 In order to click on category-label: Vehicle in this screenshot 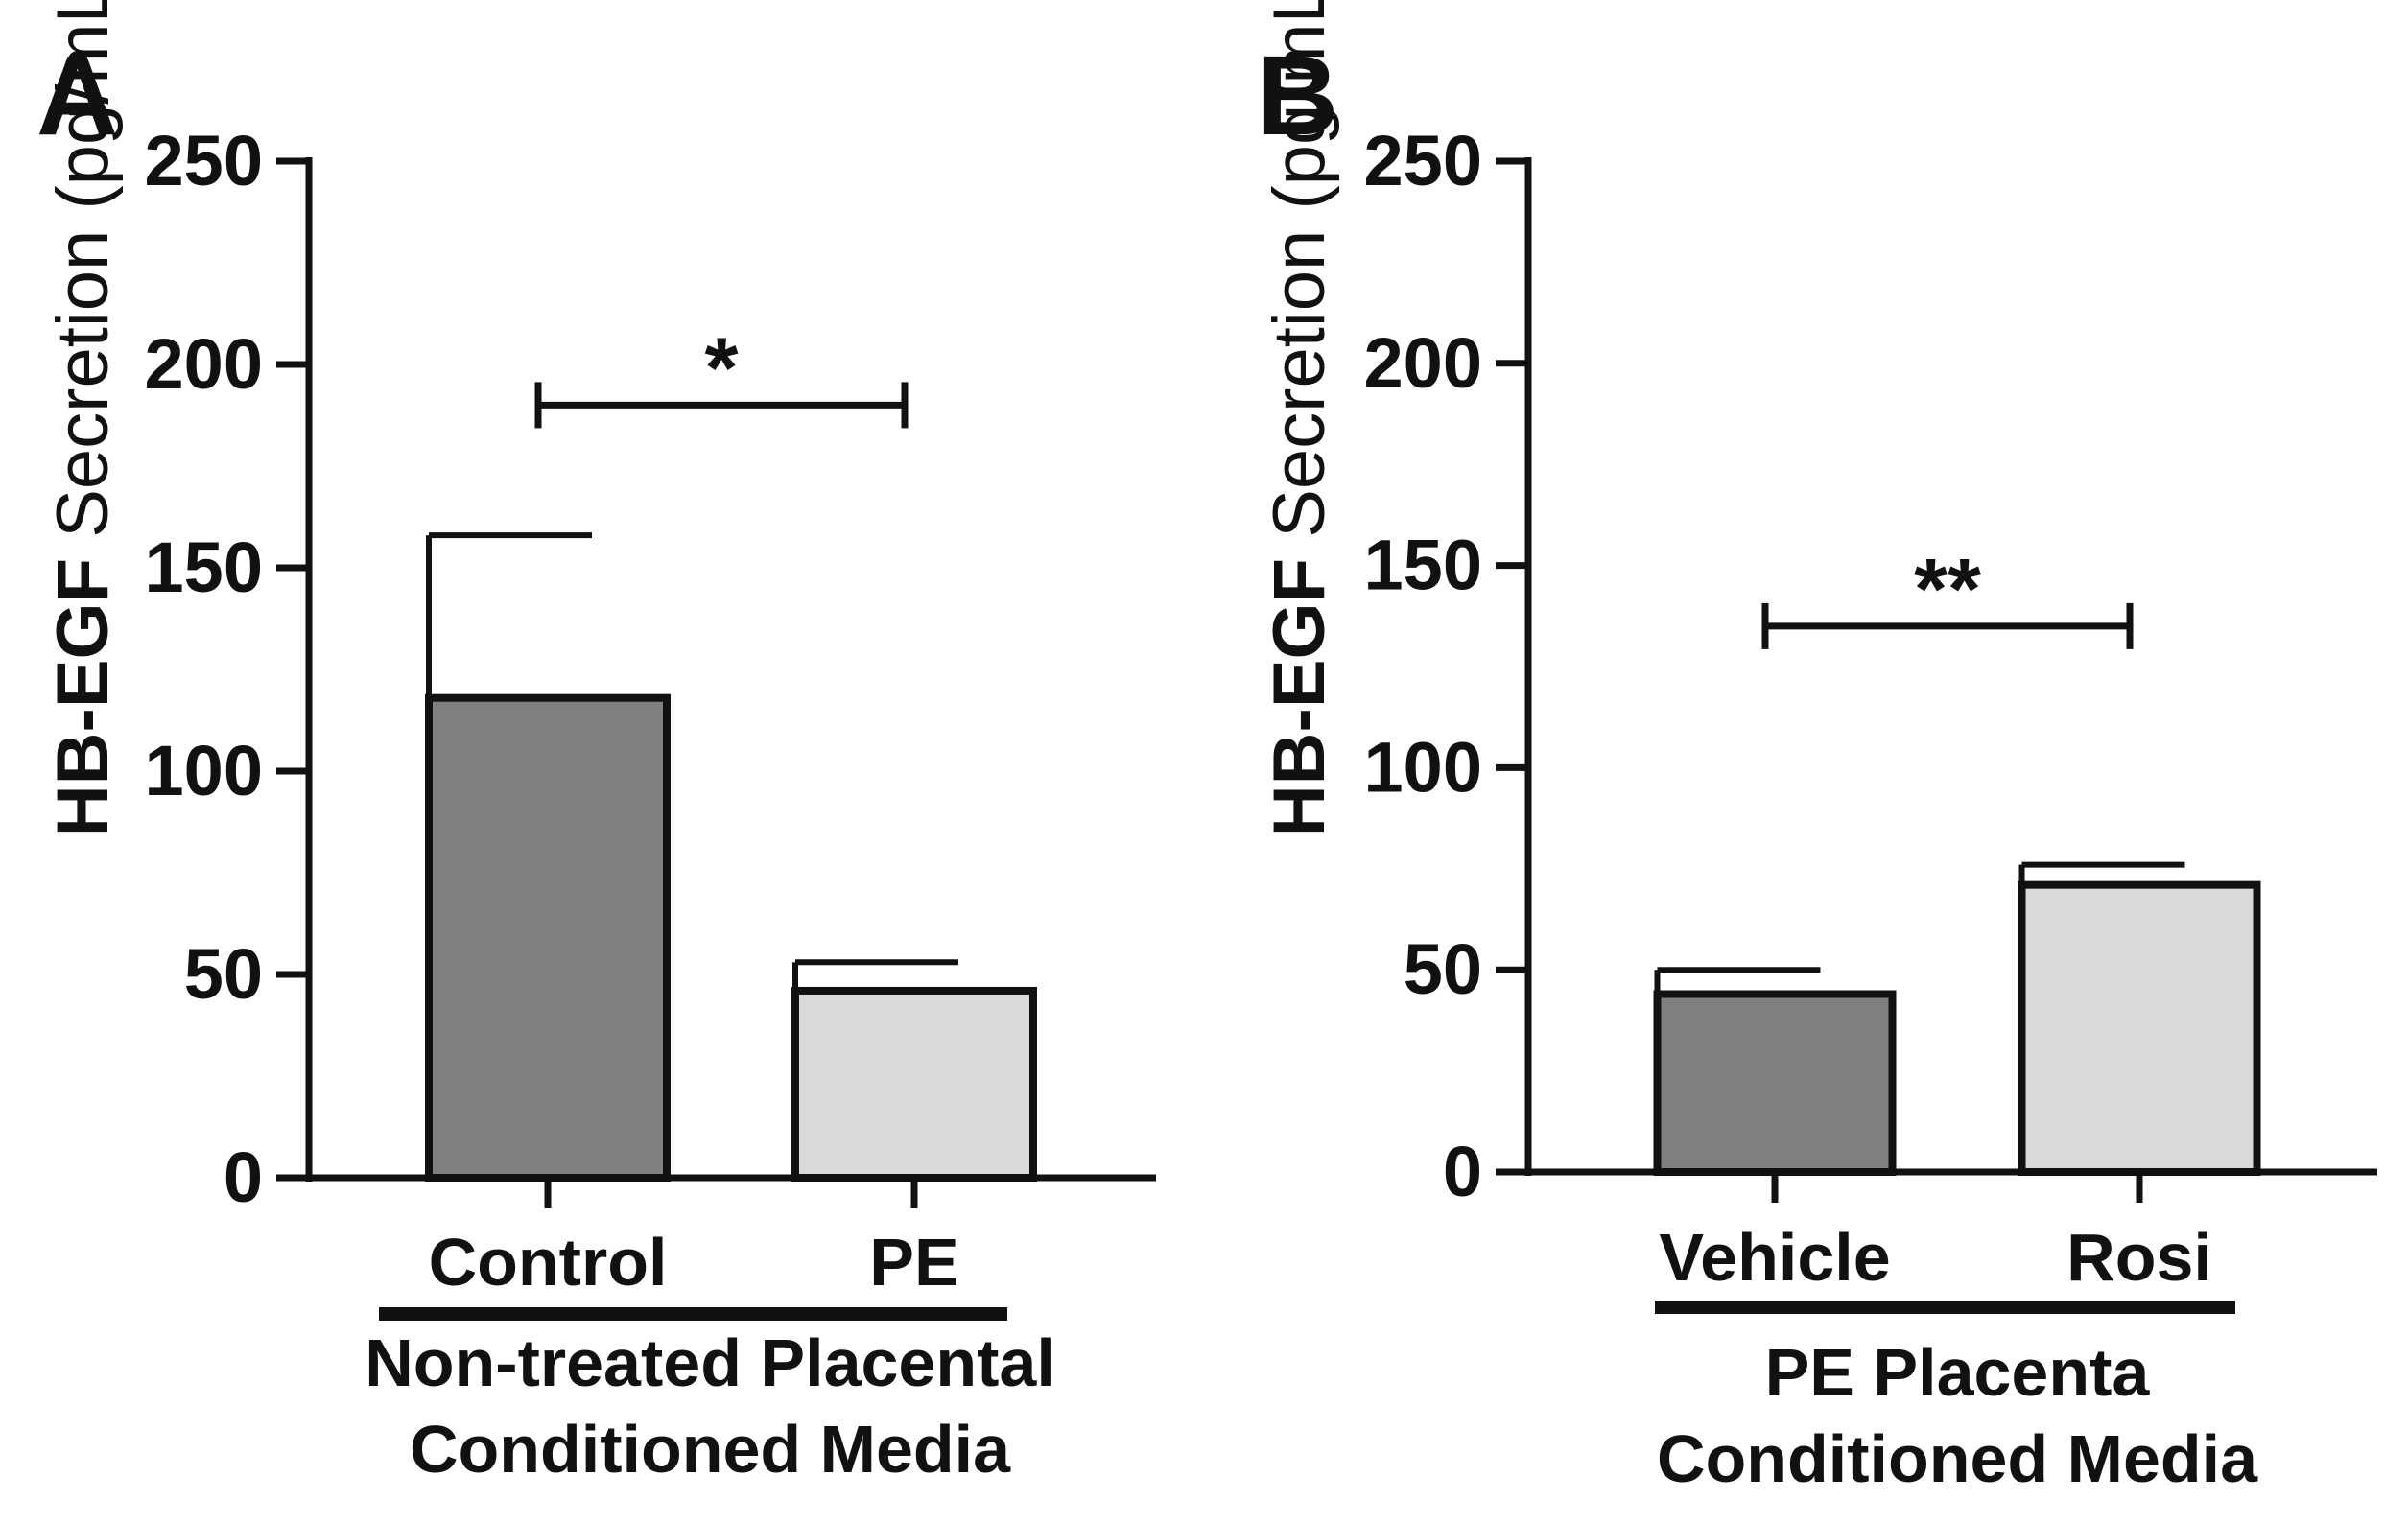, I will do `click(1774, 1257)`.